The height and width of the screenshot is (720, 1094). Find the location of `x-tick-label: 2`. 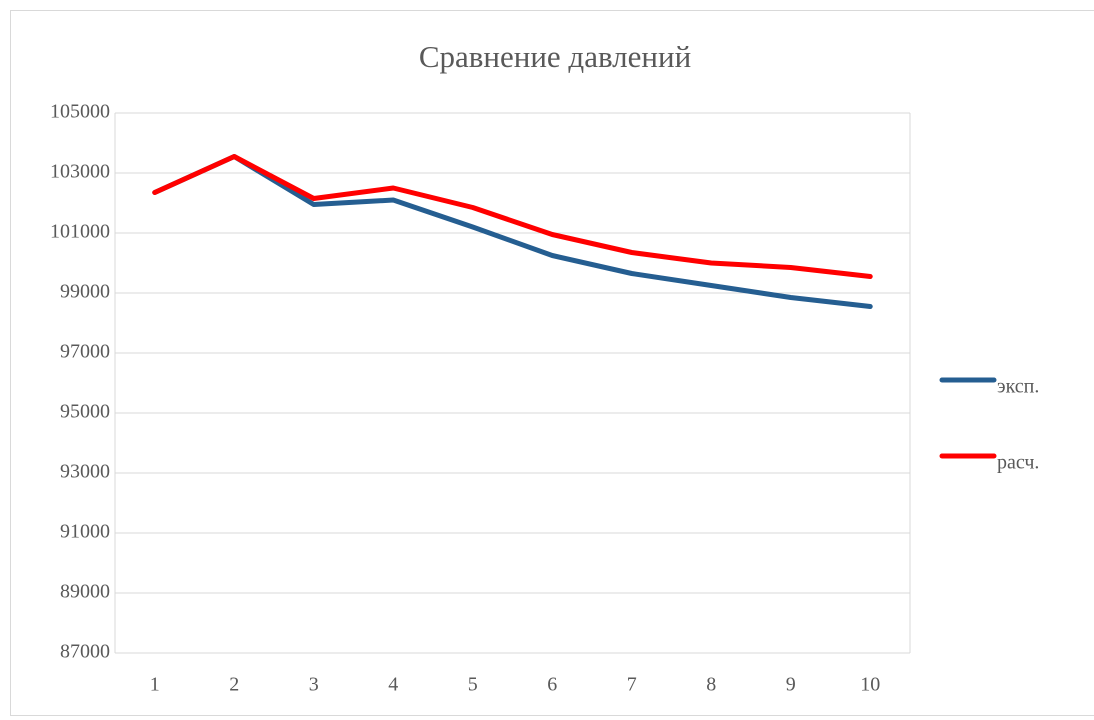

x-tick-label: 2 is located at coordinates (234, 685).